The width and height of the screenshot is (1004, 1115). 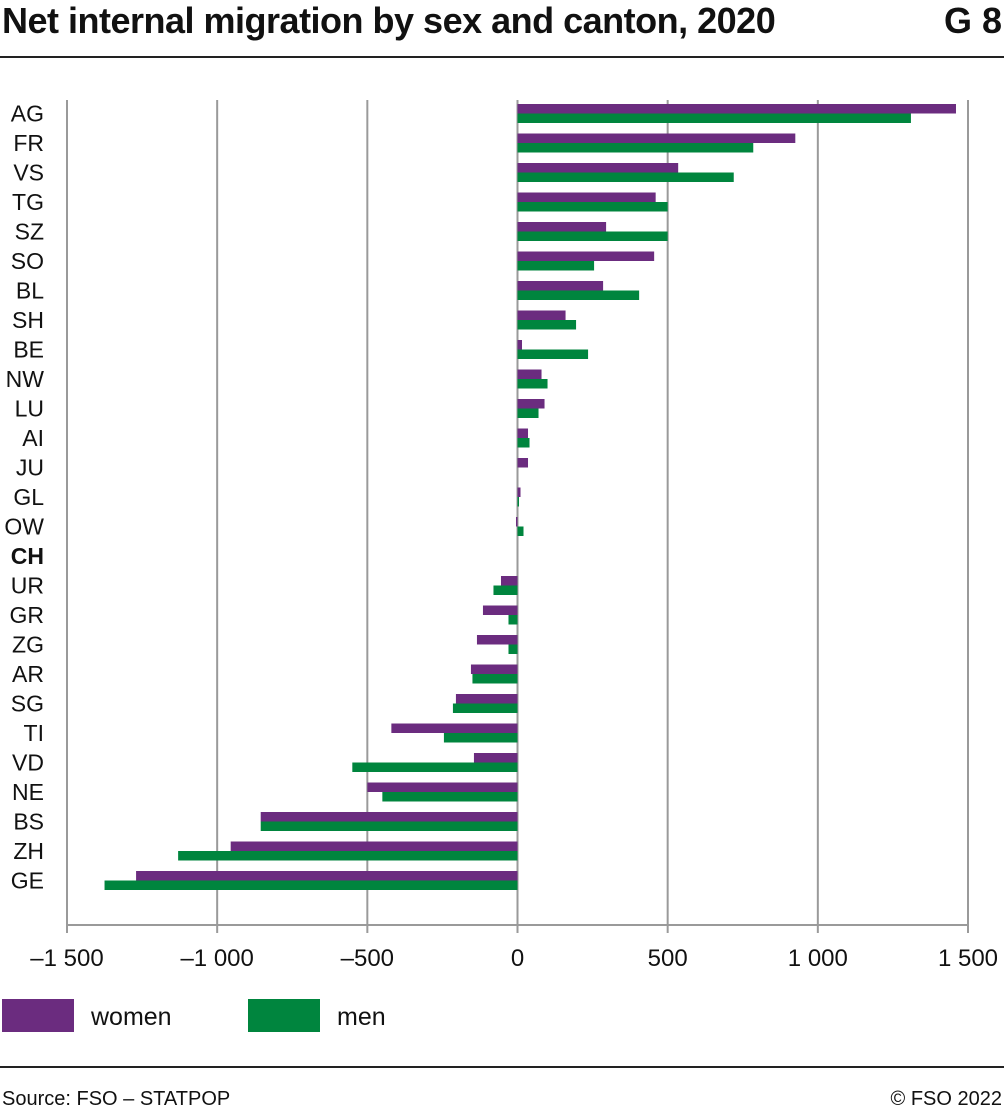 What do you see at coordinates (598, 168) in the screenshot?
I see `bar-women-vs` at bounding box center [598, 168].